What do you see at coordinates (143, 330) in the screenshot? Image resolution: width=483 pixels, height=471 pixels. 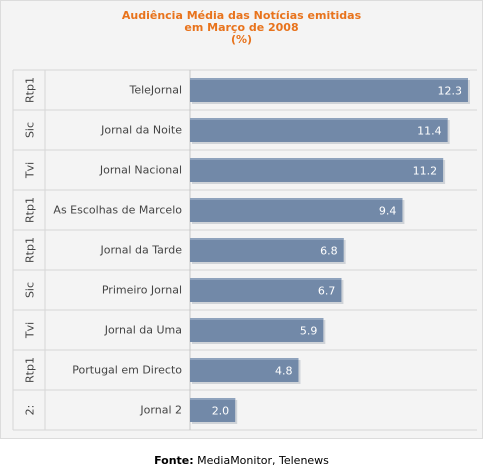 I see `category-label: Jornal da Uma` at bounding box center [143, 330].